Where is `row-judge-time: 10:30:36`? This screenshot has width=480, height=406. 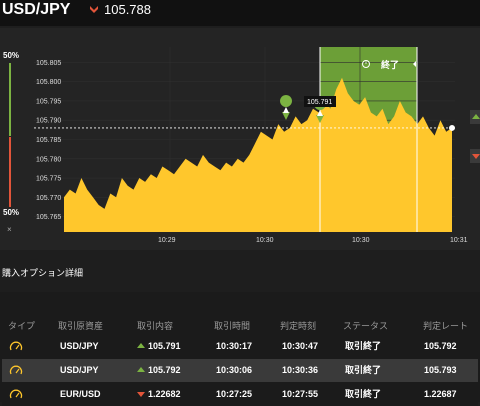
row-judge-time: 10:30:36 is located at coordinates (300, 370).